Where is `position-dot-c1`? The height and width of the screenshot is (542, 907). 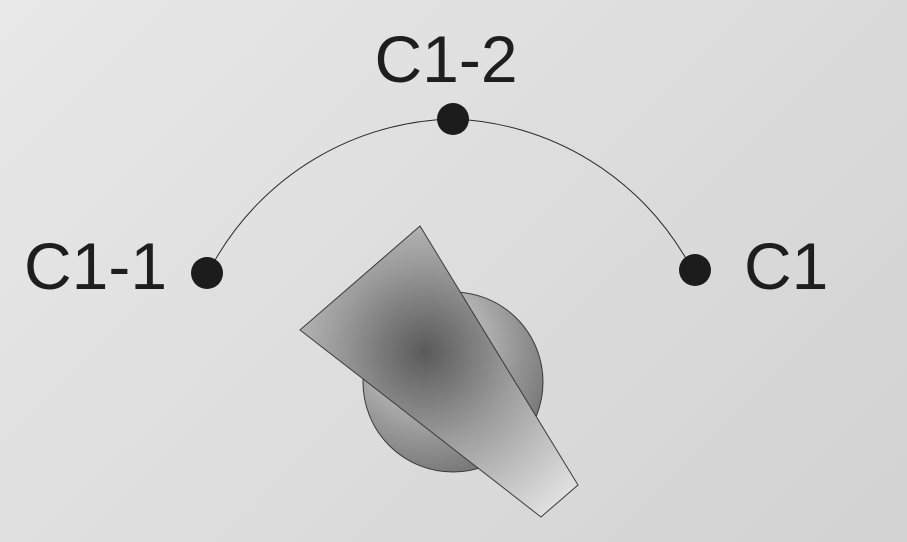 position-dot-c1 is located at coordinates (695, 270).